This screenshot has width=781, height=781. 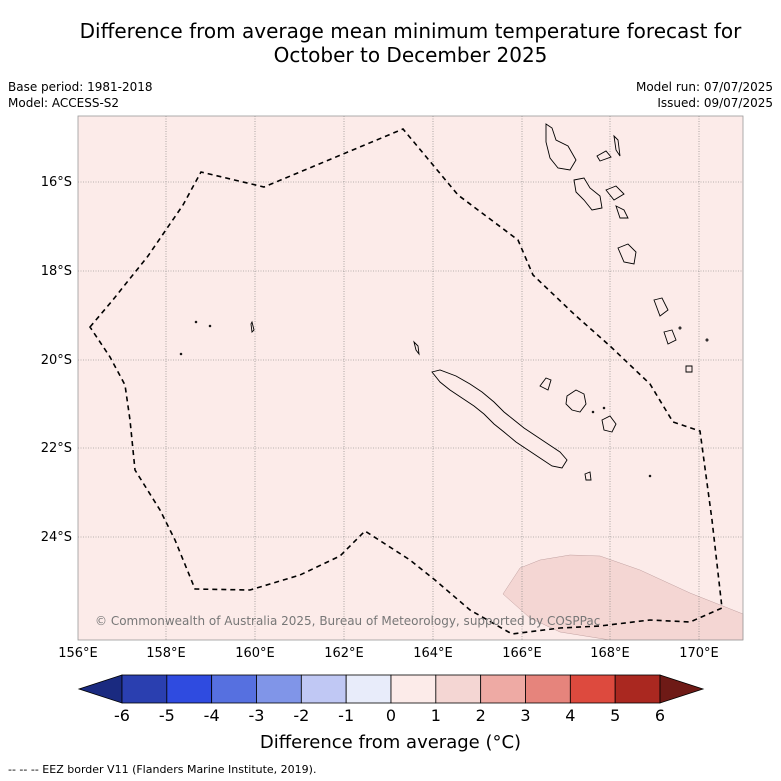 What do you see at coordinates (255, 653) in the screenshot?
I see `lon-label-160e: 160°E` at bounding box center [255, 653].